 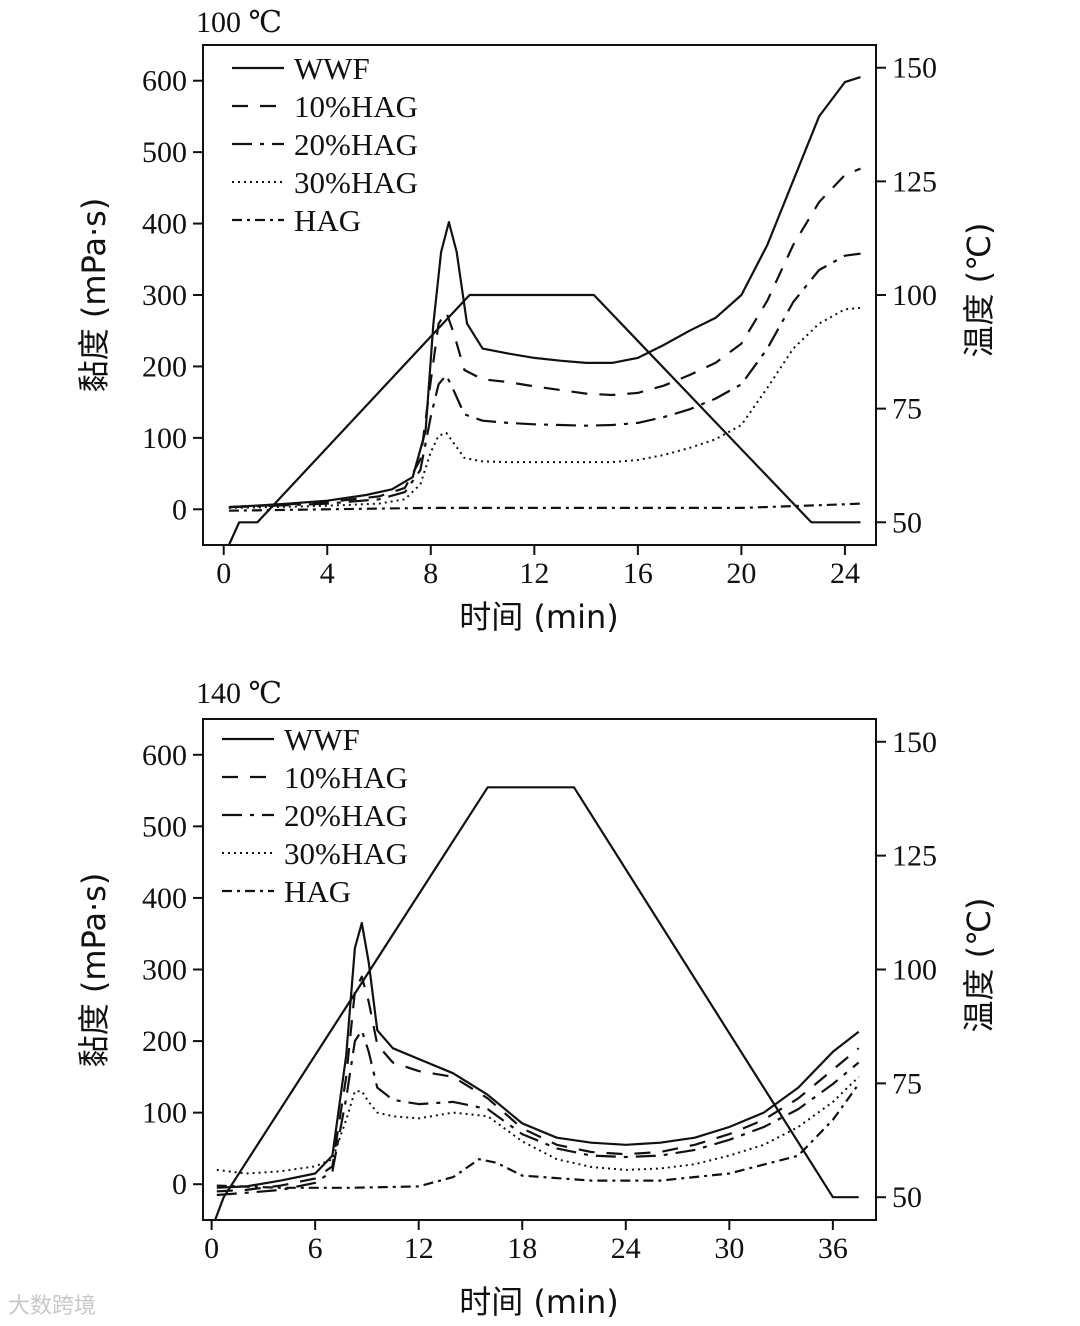 I want to click on series-line-temperature, so click(x=544, y=419).